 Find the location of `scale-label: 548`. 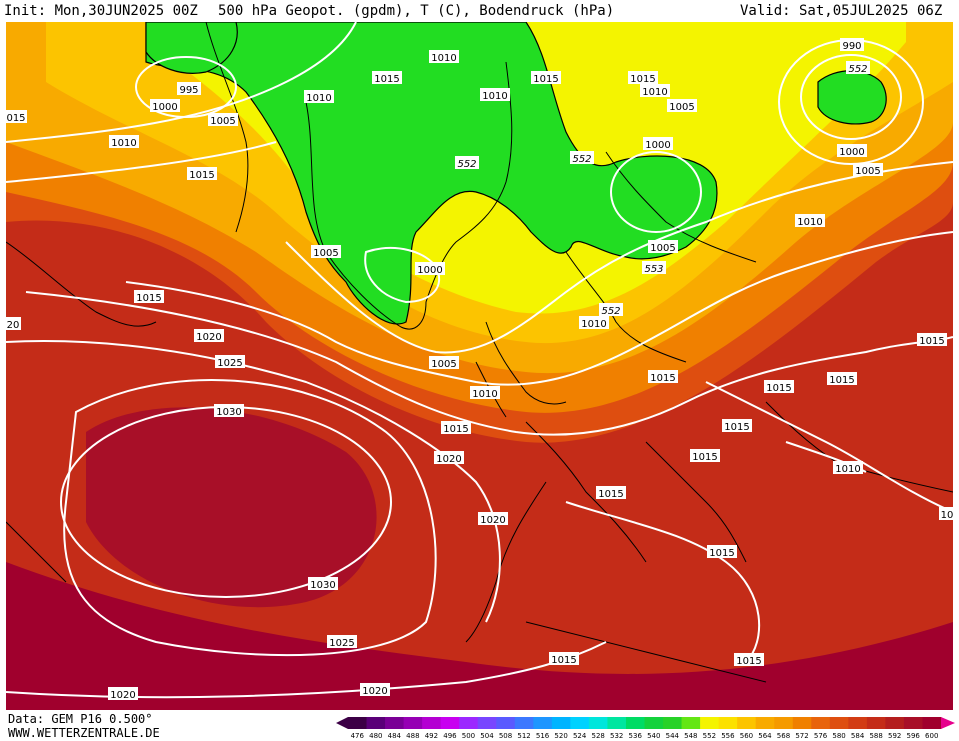

scale-label: 548 is located at coordinates (690, 735).